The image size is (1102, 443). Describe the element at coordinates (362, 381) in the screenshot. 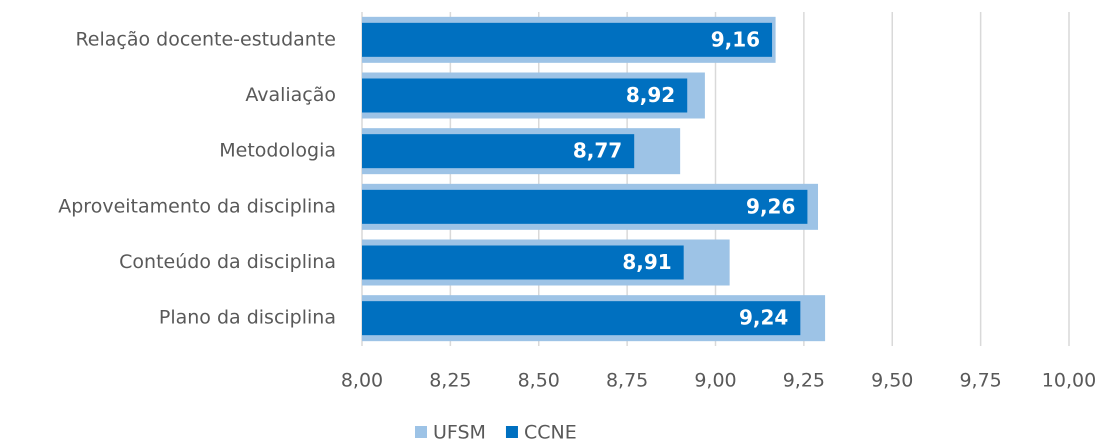

I see `x-tick-label: 8,00` at that location.